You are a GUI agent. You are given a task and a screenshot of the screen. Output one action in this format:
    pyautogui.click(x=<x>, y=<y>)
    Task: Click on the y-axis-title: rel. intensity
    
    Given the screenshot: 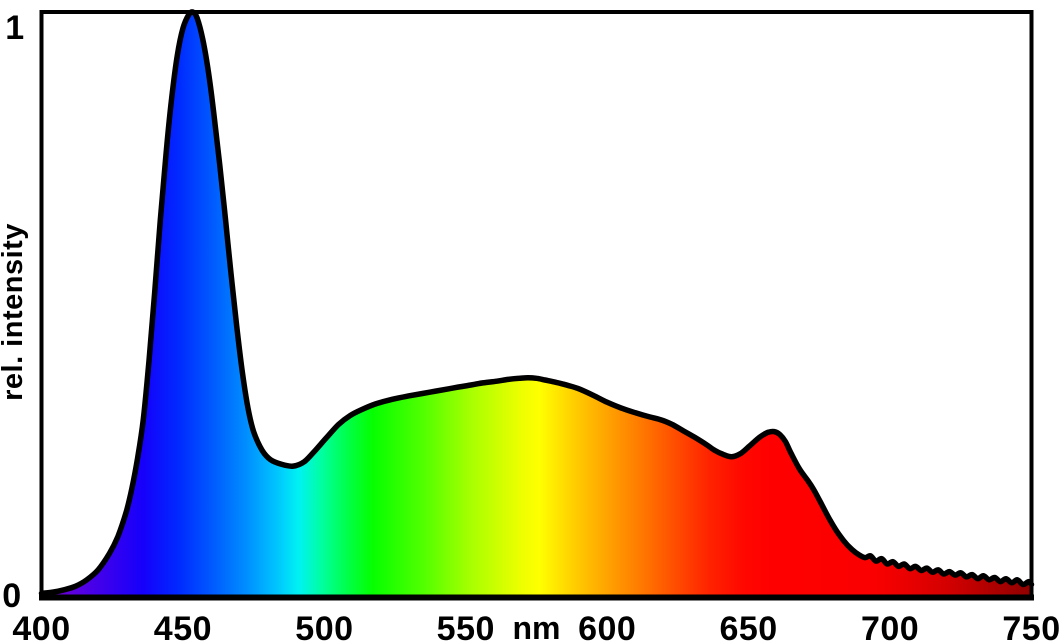 What is the action you would take?
    pyautogui.click(x=14, y=312)
    